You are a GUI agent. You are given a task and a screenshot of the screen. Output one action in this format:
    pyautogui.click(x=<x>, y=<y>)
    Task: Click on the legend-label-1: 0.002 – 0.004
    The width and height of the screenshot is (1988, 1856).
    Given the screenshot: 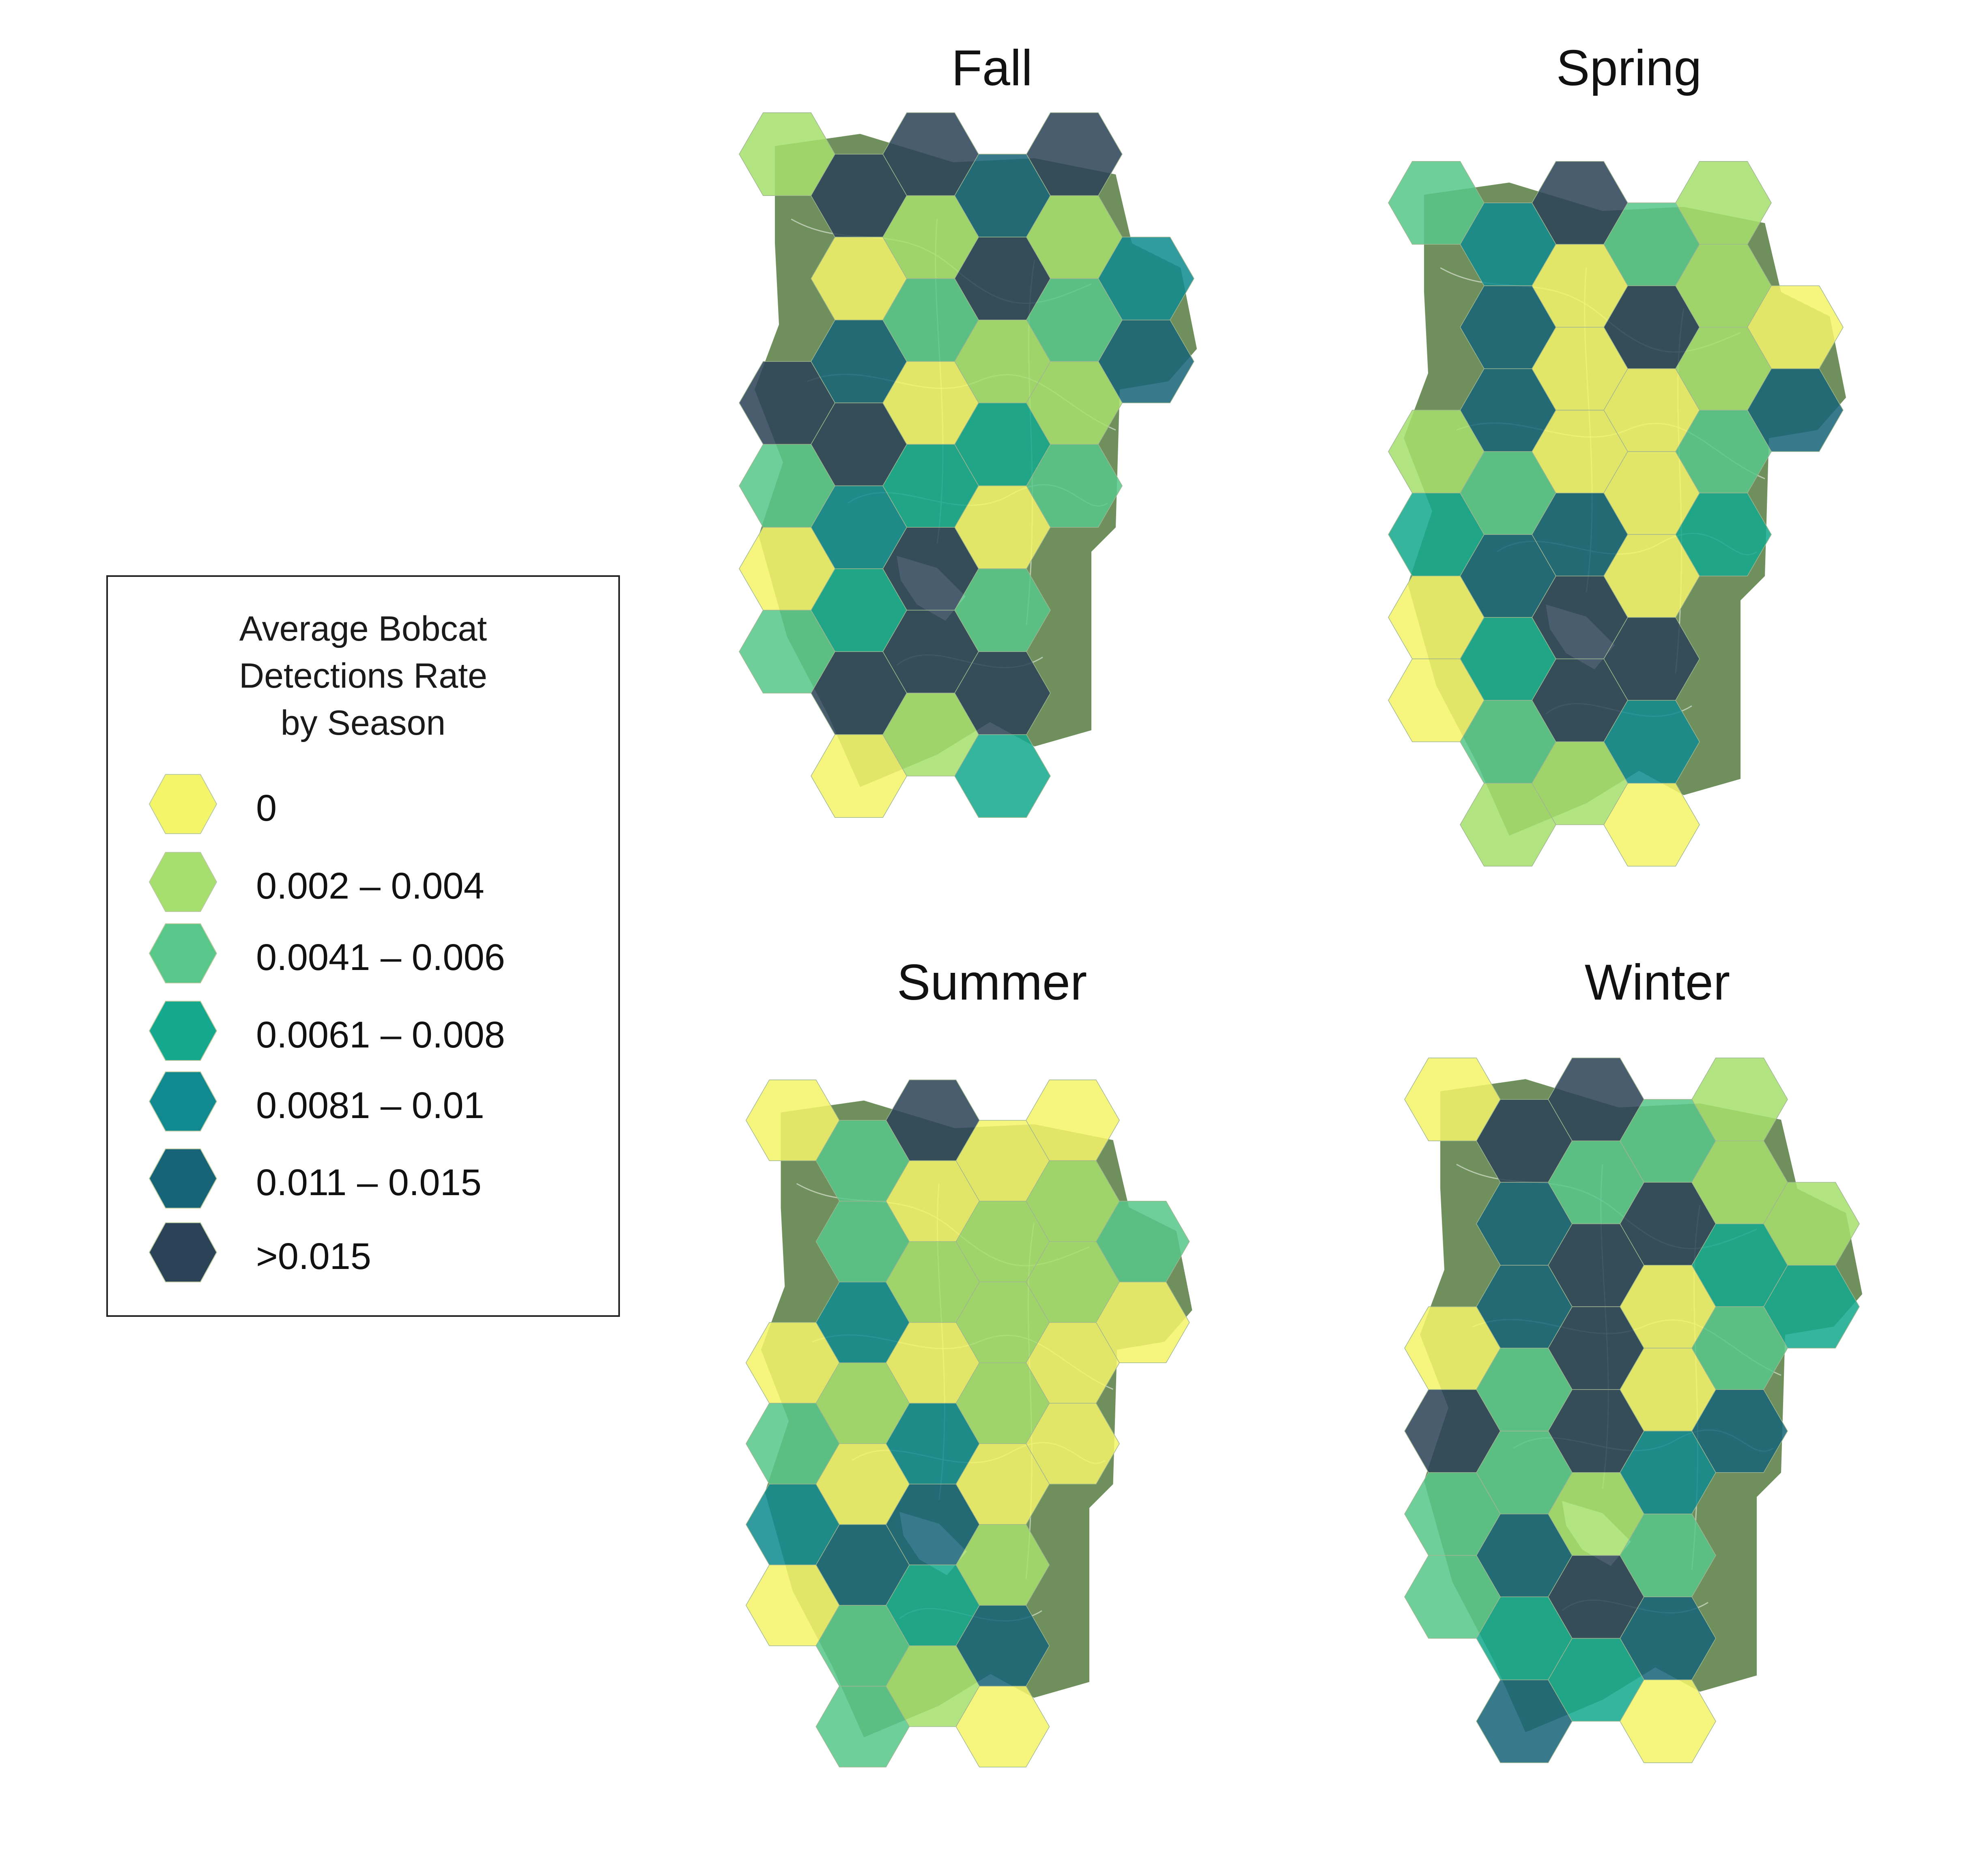 What is the action you would take?
    pyautogui.click(x=370, y=886)
    